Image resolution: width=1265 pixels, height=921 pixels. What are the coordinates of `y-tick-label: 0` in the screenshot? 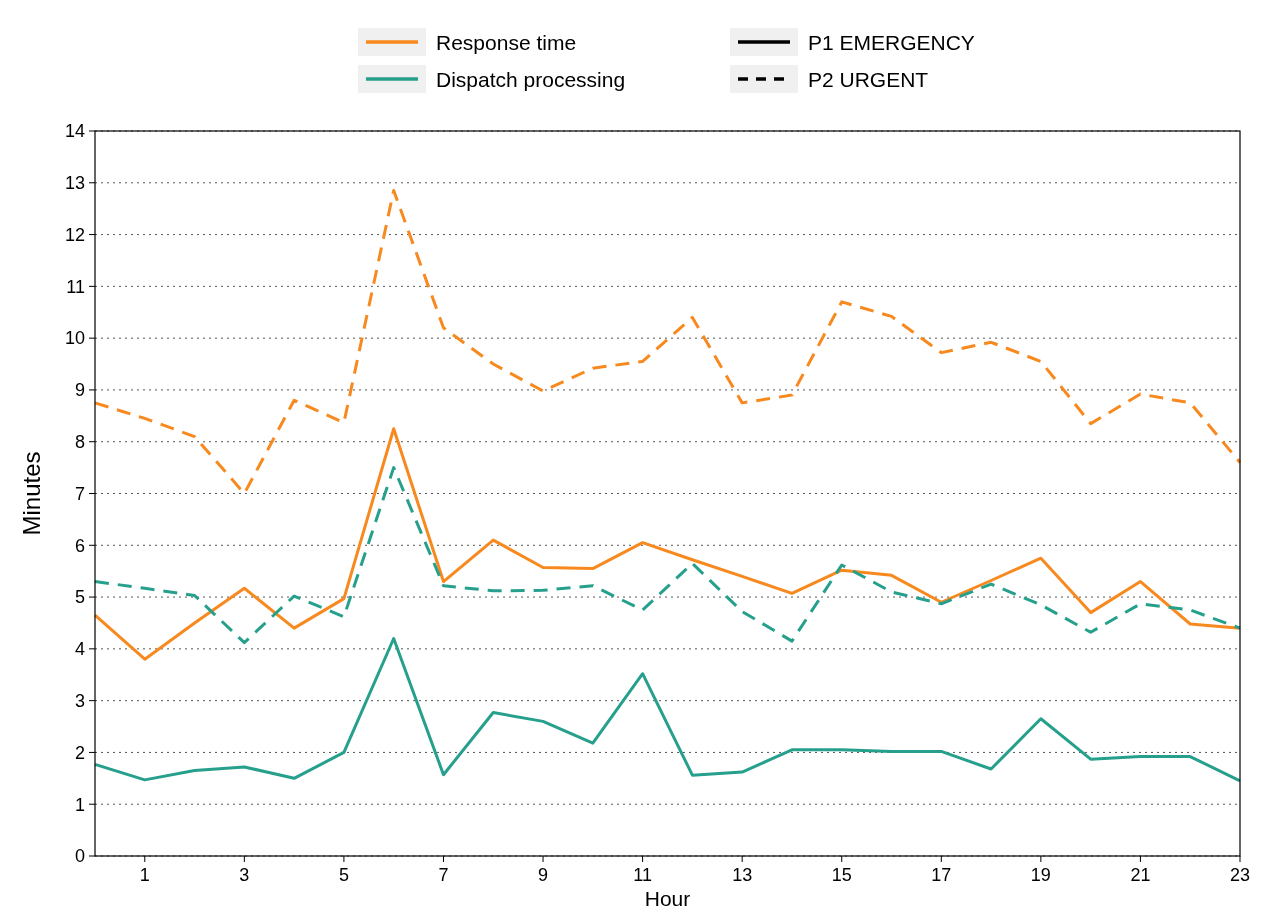 It's located at (79, 856).